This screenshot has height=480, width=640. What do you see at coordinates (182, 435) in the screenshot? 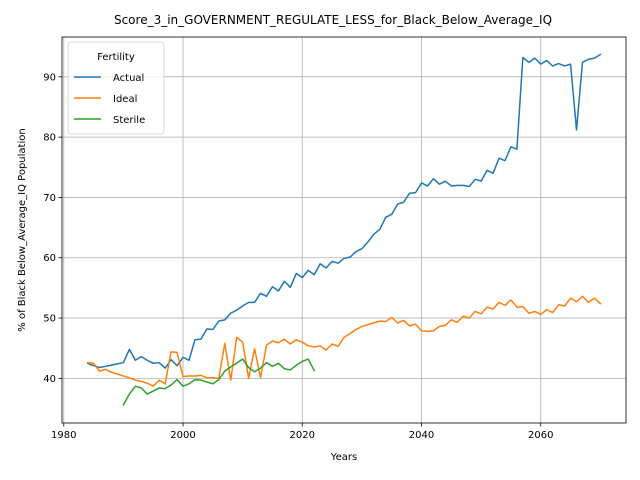
I see `x-tick-label: 2000` at bounding box center [182, 435].